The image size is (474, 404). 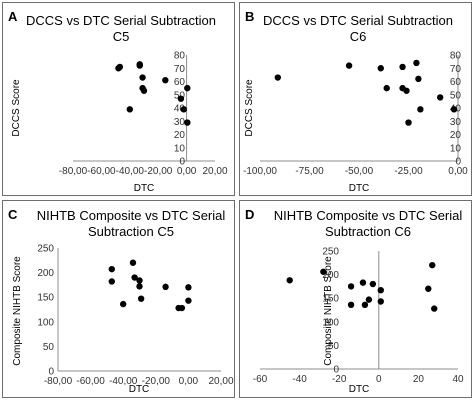 What do you see at coordinates (358, 36) in the screenshot?
I see `chart-title-line2: C6` at bounding box center [358, 36].